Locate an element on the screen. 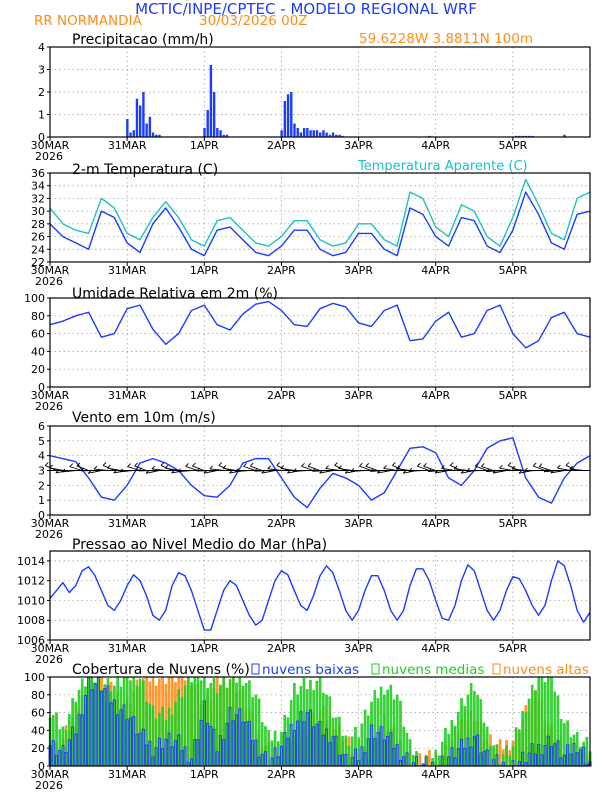 The height and width of the screenshot is (792, 612). panel-frame is located at coordinates (320, 217).